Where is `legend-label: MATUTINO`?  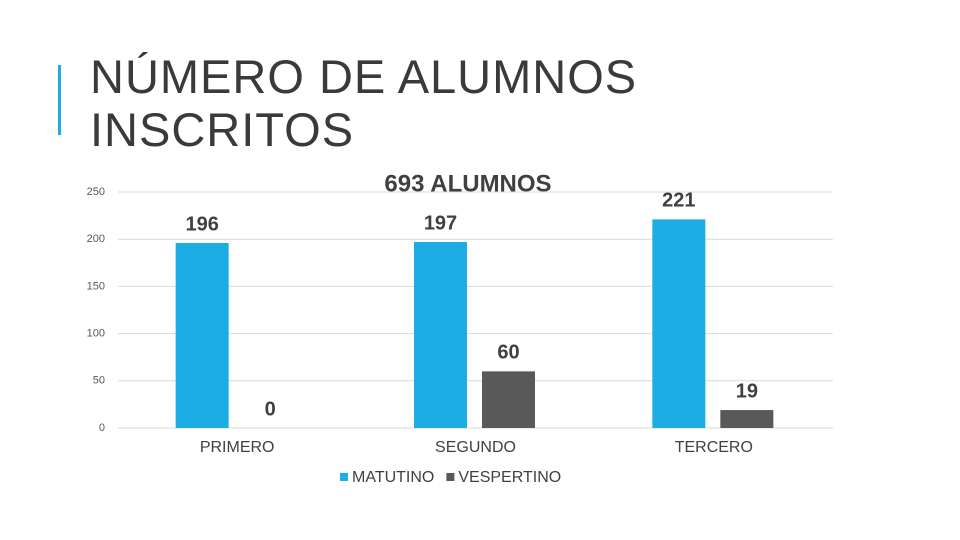 legend-label: MATUTINO is located at coordinates (393, 477).